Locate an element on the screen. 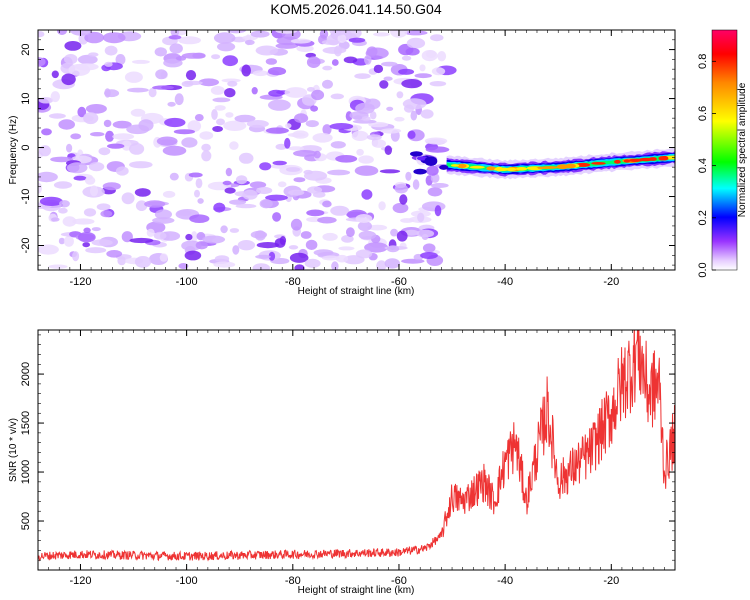 The image size is (750, 600). colorbar-tick-label: 0.4 is located at coordinates (703, 165).